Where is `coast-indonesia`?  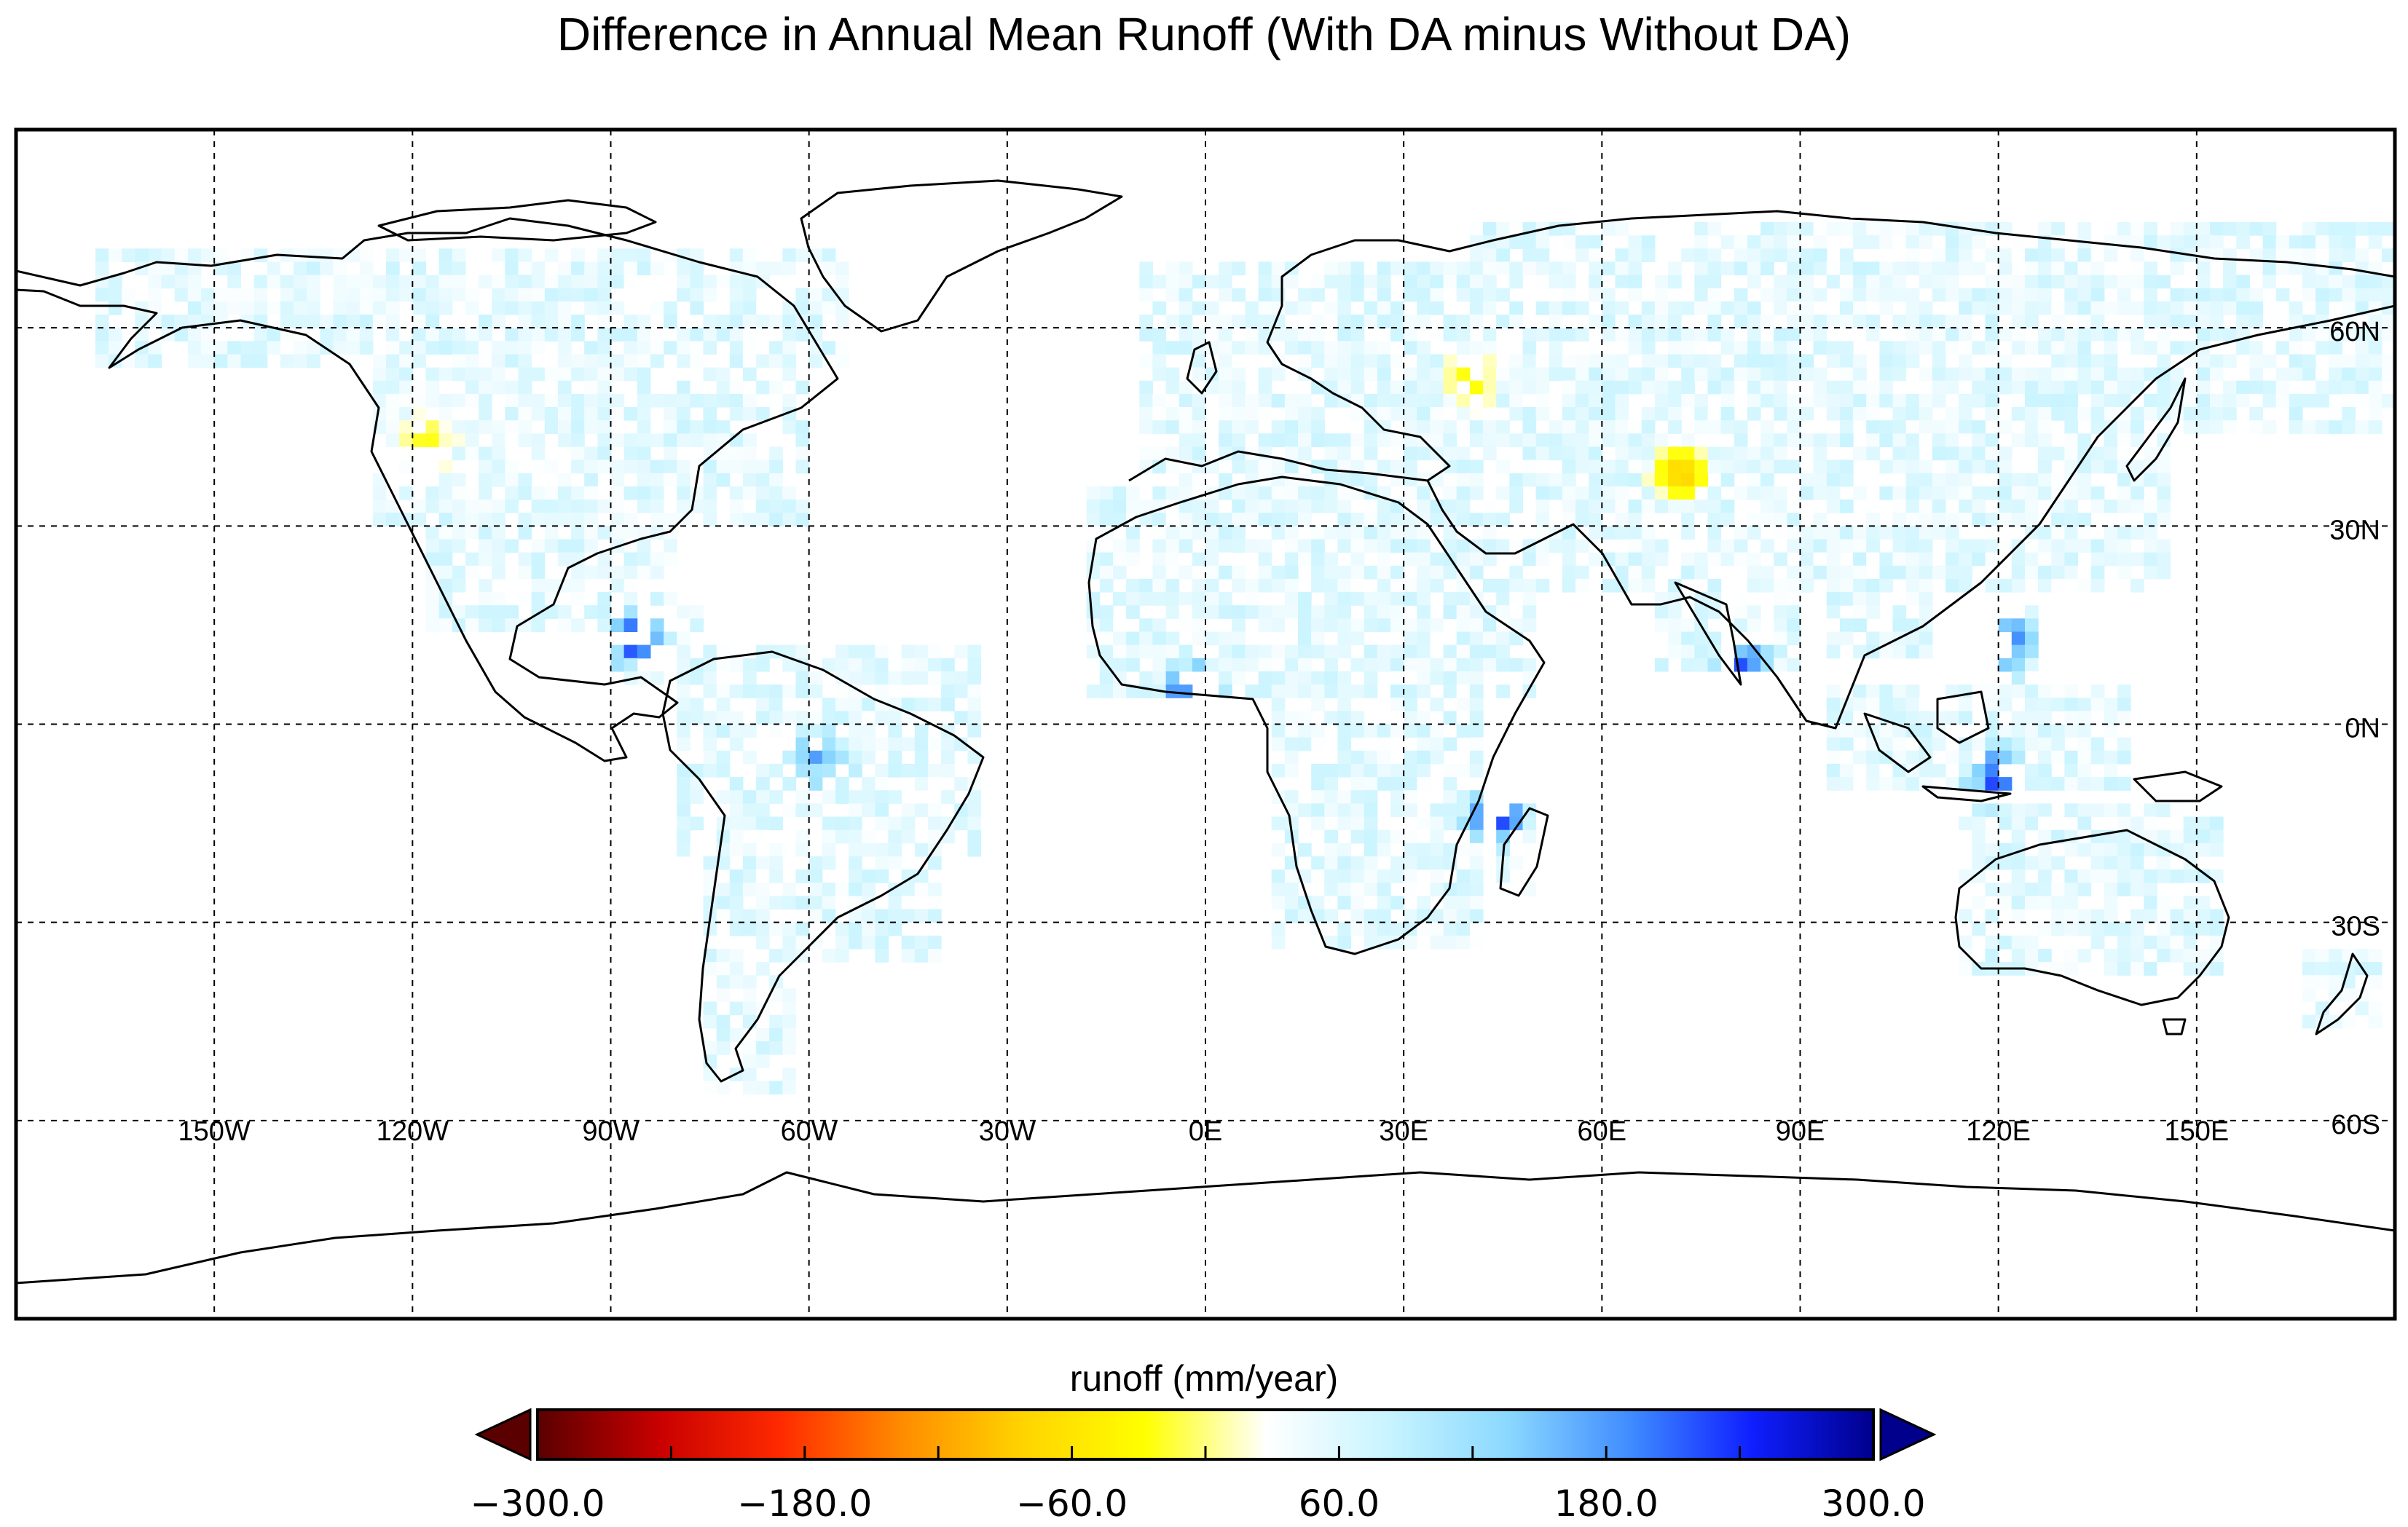
coast-indonesia is located at coordinates (2043, 746).